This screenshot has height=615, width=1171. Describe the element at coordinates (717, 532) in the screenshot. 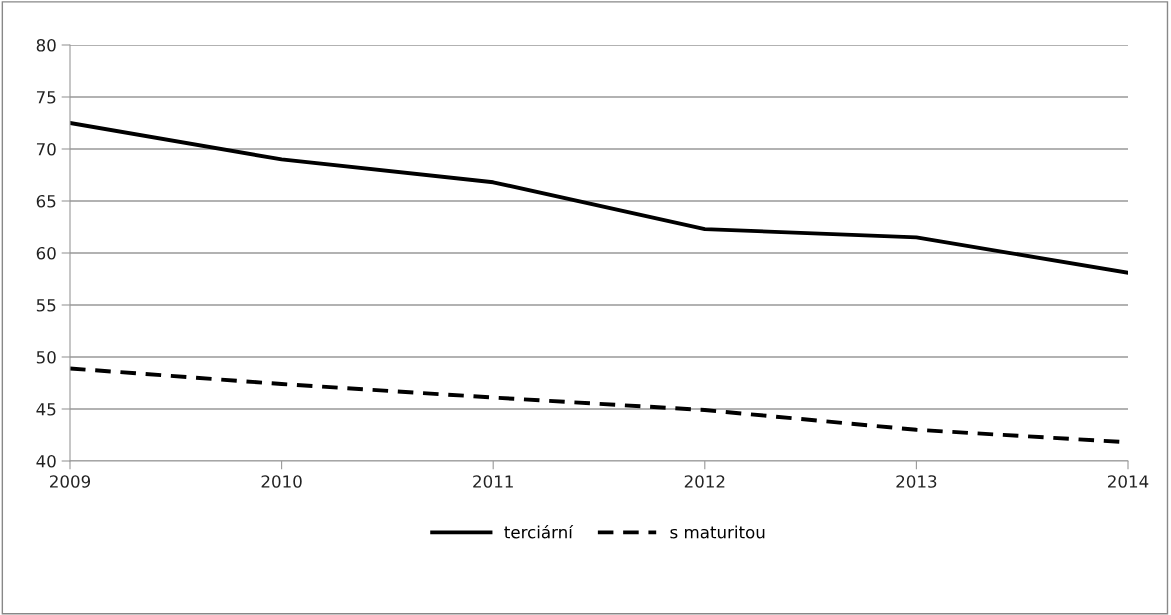

I see `legend-label: s maturitou` at that location.